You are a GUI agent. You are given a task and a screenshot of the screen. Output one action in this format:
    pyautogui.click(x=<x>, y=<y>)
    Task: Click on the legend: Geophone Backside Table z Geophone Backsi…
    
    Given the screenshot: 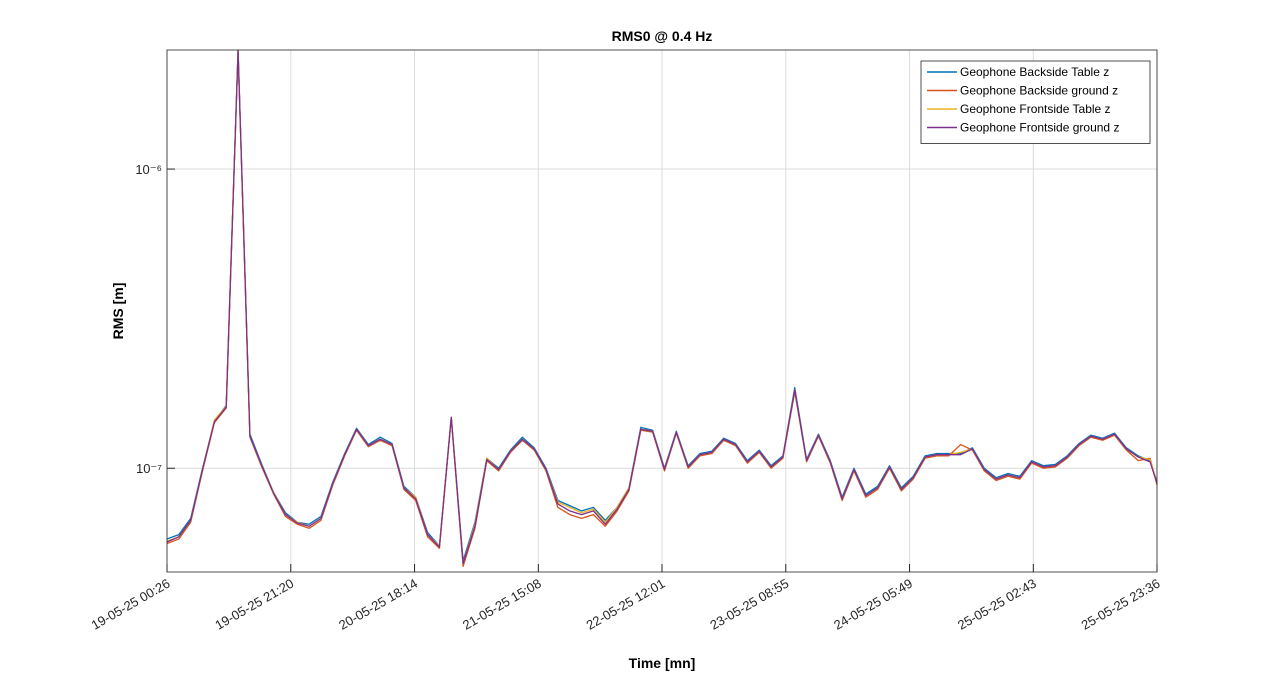 What is the action you would take?
    pyautogui.click(x=1035, y=102)
    